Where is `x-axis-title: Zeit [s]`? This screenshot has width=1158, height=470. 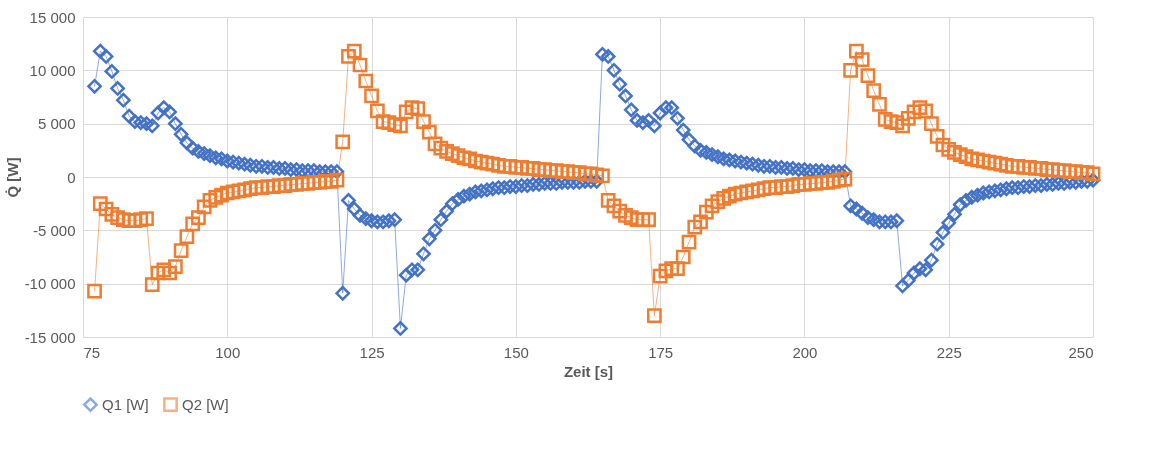 x-axis-title: Zeit [s] is located at coordinates (588, 371).